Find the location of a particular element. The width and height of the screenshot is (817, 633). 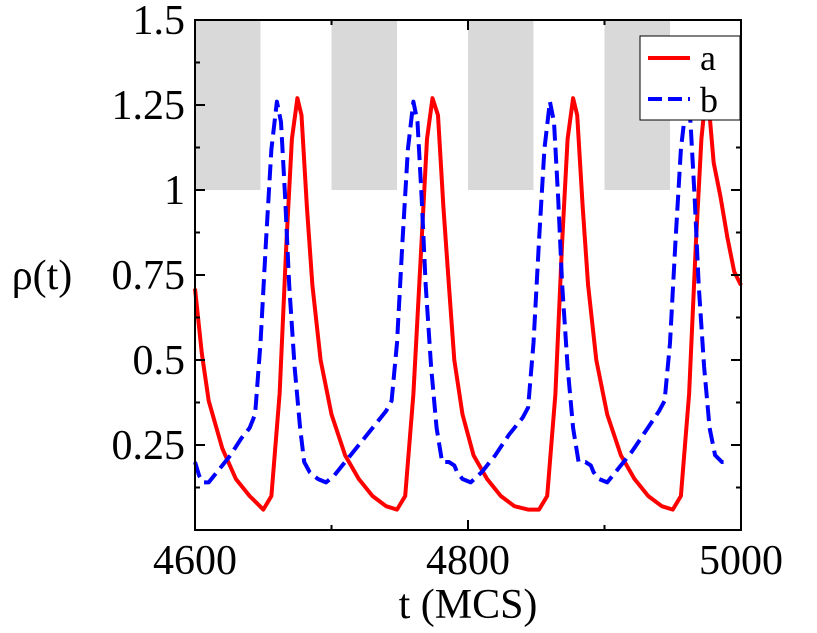

x-tick-label: 4600 is located at coordinates (195, 561).